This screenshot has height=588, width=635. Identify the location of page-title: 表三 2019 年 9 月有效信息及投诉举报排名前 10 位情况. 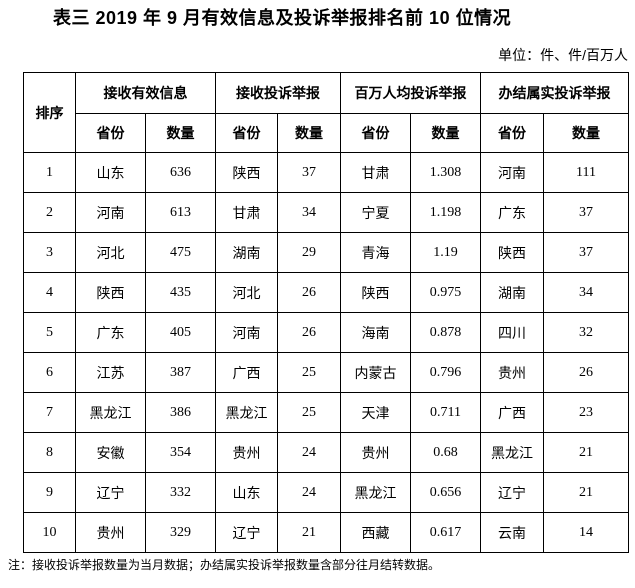
(282, 18).